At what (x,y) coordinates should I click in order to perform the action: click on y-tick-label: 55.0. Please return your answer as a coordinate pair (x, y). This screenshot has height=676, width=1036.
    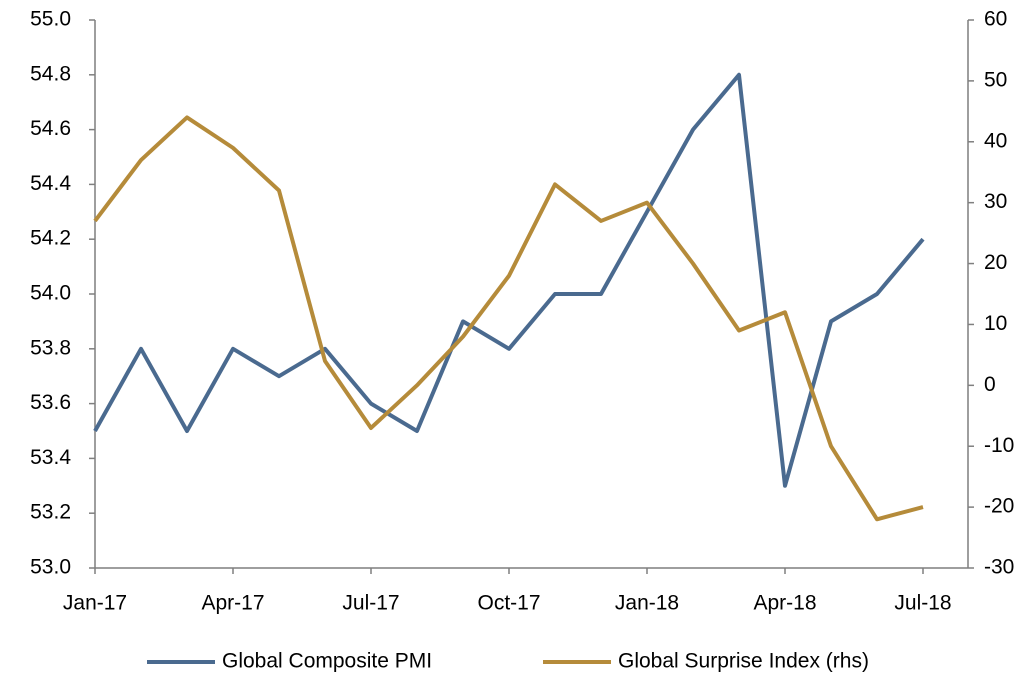
    Looking at the image, I should click on (50, 19).